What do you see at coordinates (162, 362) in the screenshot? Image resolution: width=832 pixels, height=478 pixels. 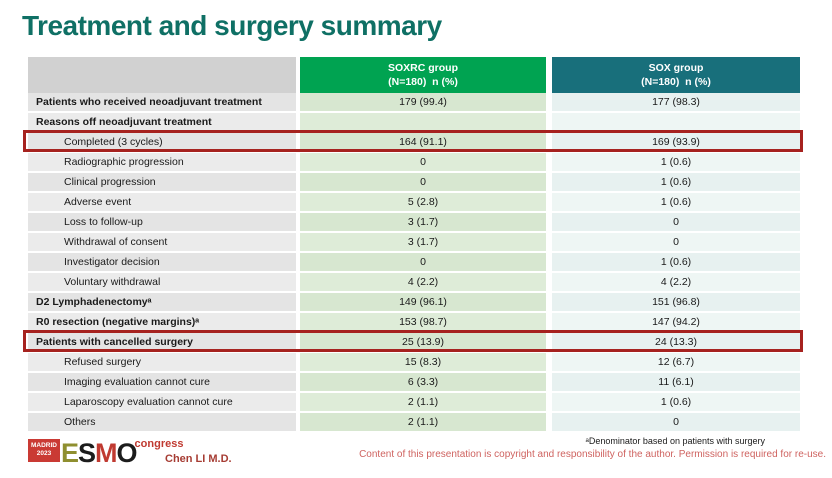 I see `row-label: Refused surgery` at bounding box center [162, 362].